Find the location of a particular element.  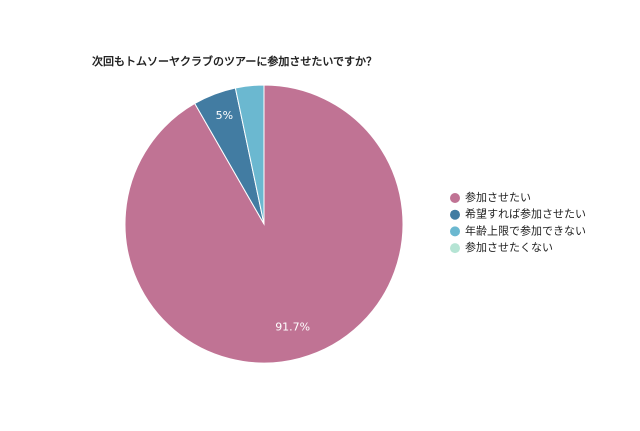

legend-label: 参加させたい is located at coordinates (498, 197).